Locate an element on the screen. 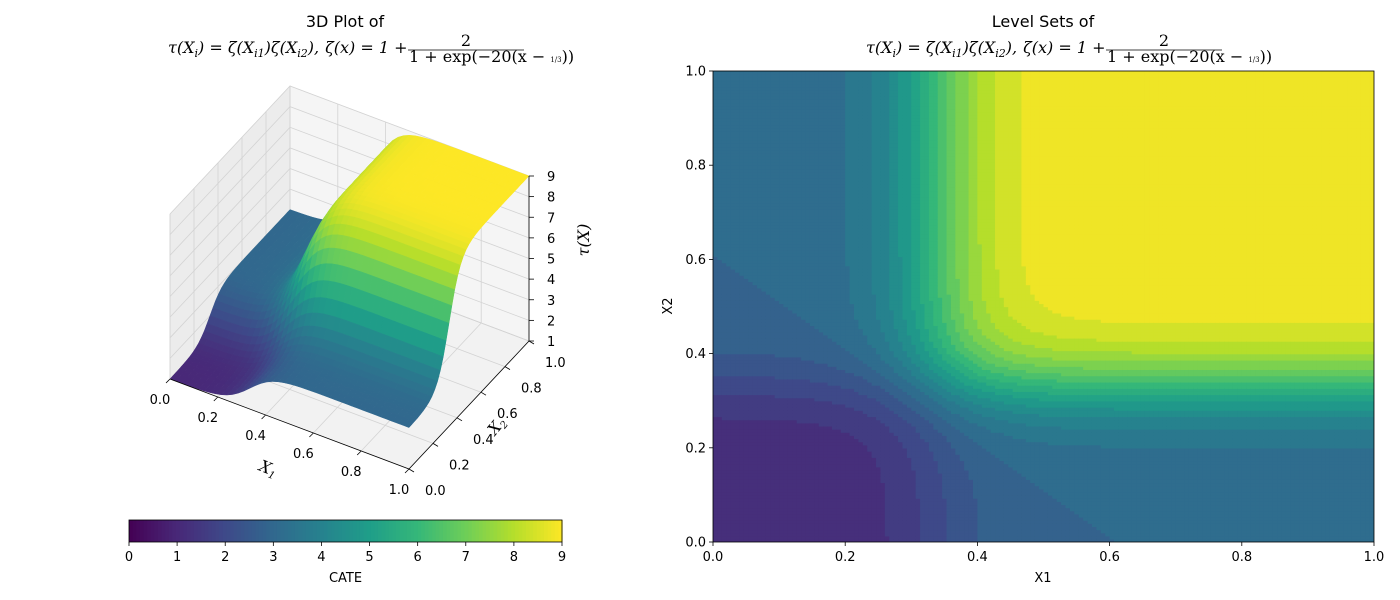  x1-tick-mark is located at coordinates (216, 399).